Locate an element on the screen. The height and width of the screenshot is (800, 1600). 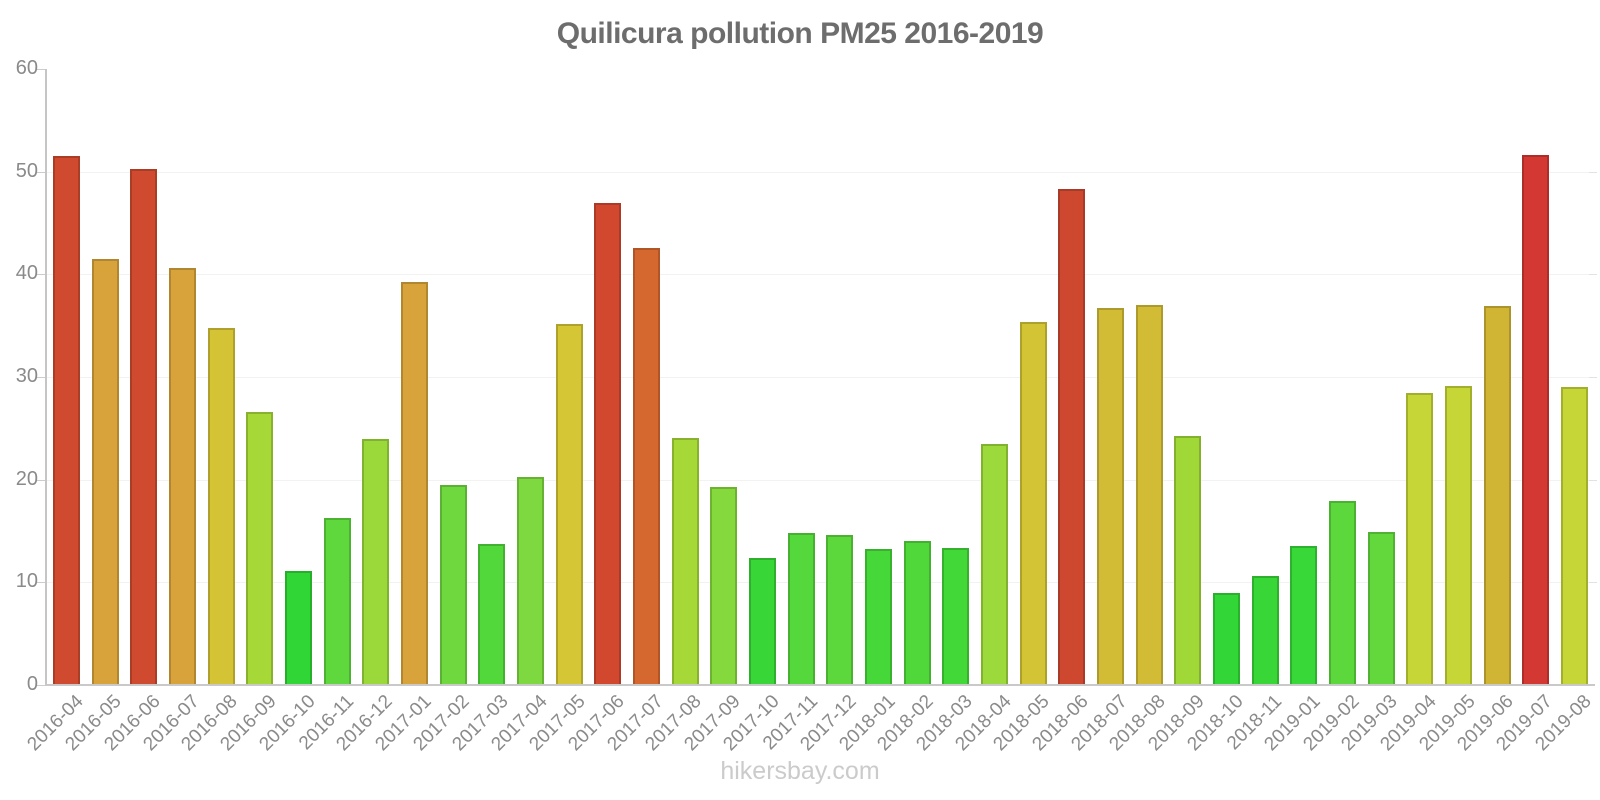
source-watermark: hikersbay.com is located at coordinates (800, 771).